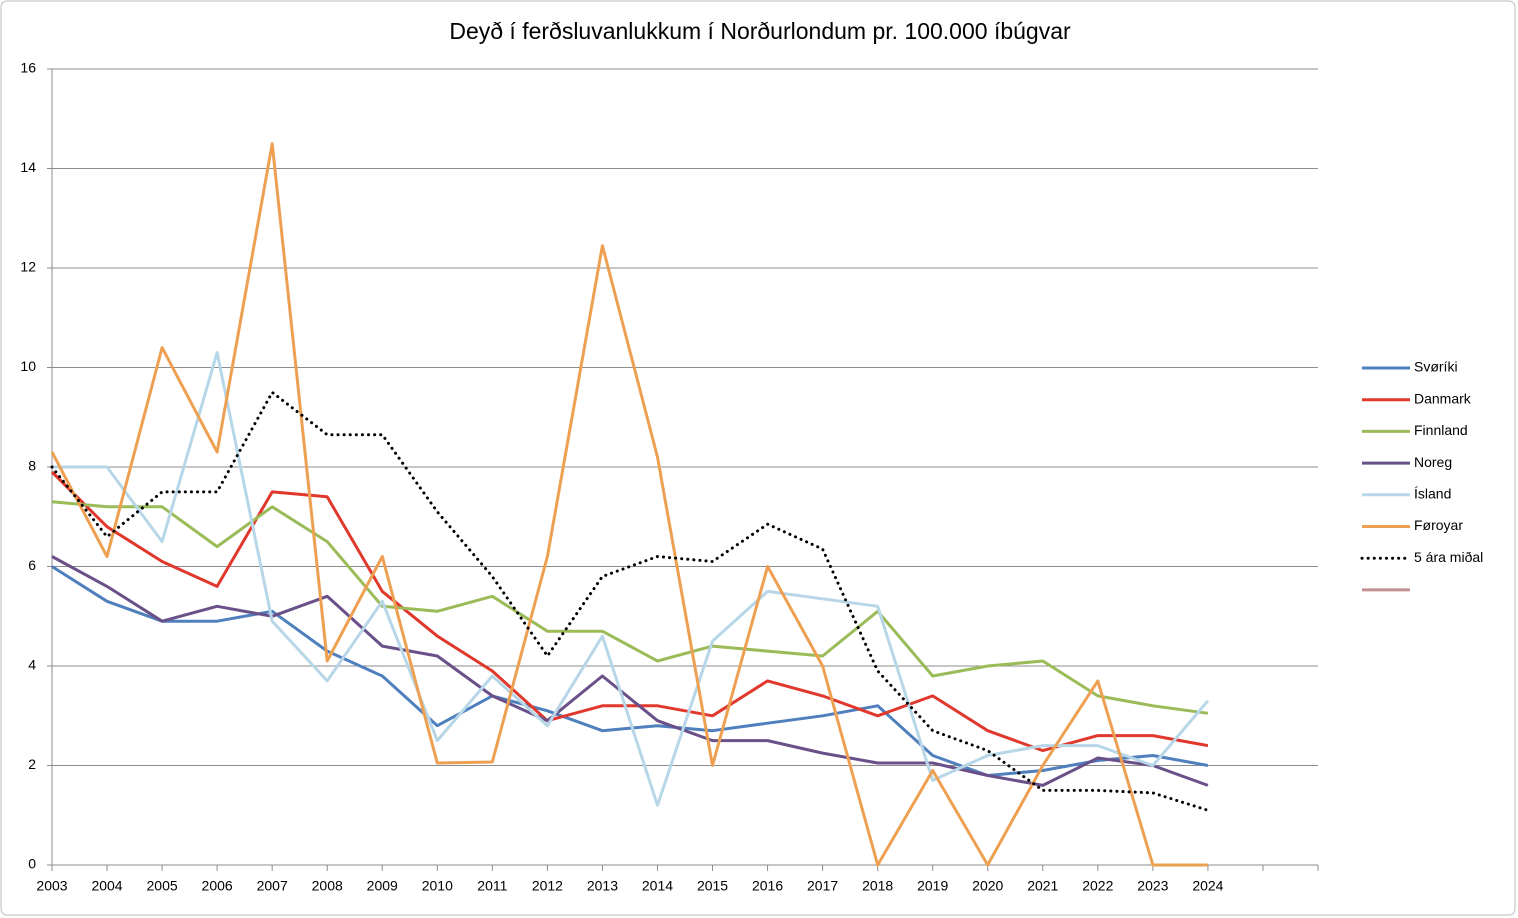 This screenshot has height=918, width=1518. Describe the element at coordinates (1433, 462) in the screenshot. I see `legend-label: Noreg` at that location.